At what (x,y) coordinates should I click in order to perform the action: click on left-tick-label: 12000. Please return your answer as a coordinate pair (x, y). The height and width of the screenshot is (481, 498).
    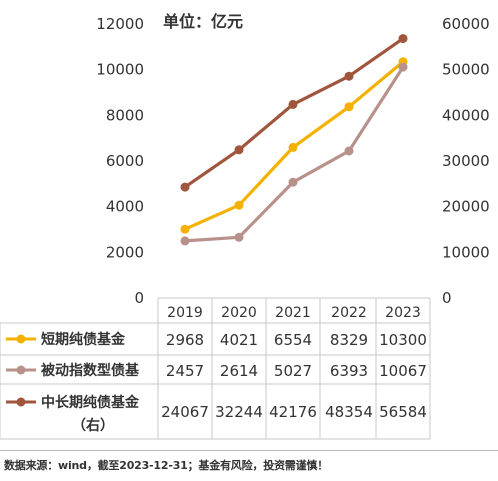
    Looking at the image, I should click on (120, 24).